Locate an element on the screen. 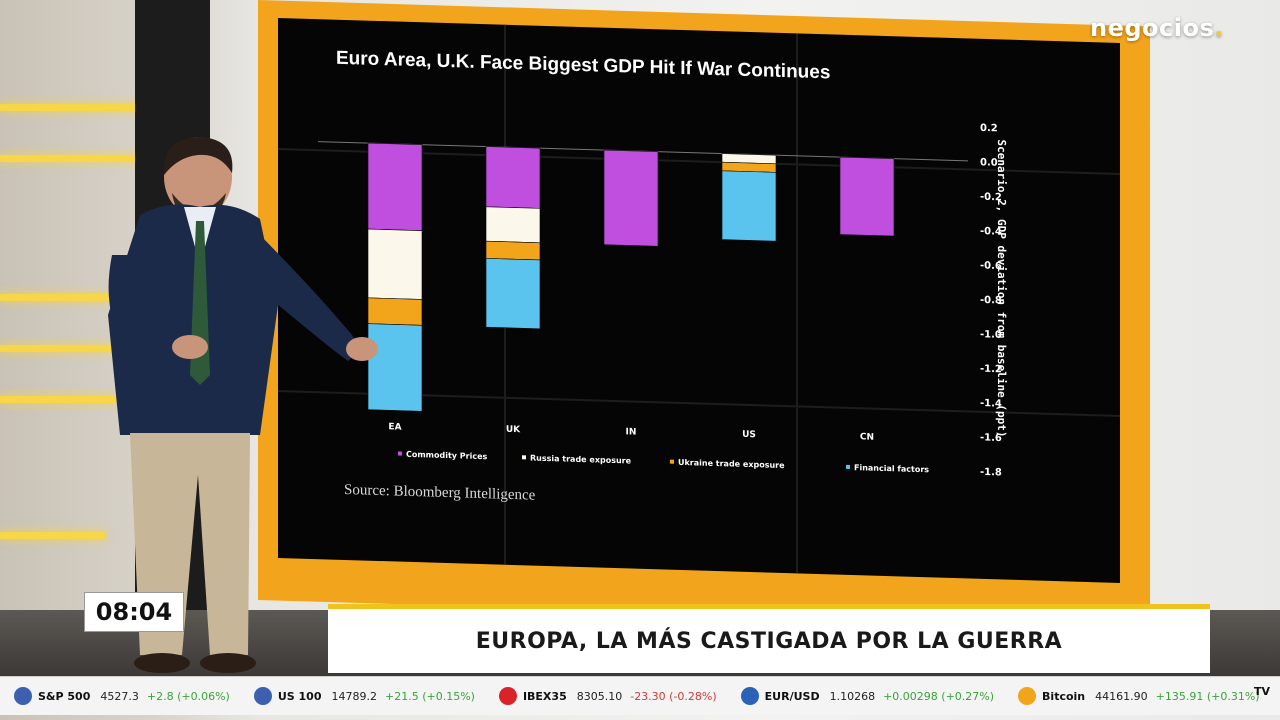 This screenshot has height=720, width=1280. y-tick-label: -0.4 is located at coordinates (991, 232).